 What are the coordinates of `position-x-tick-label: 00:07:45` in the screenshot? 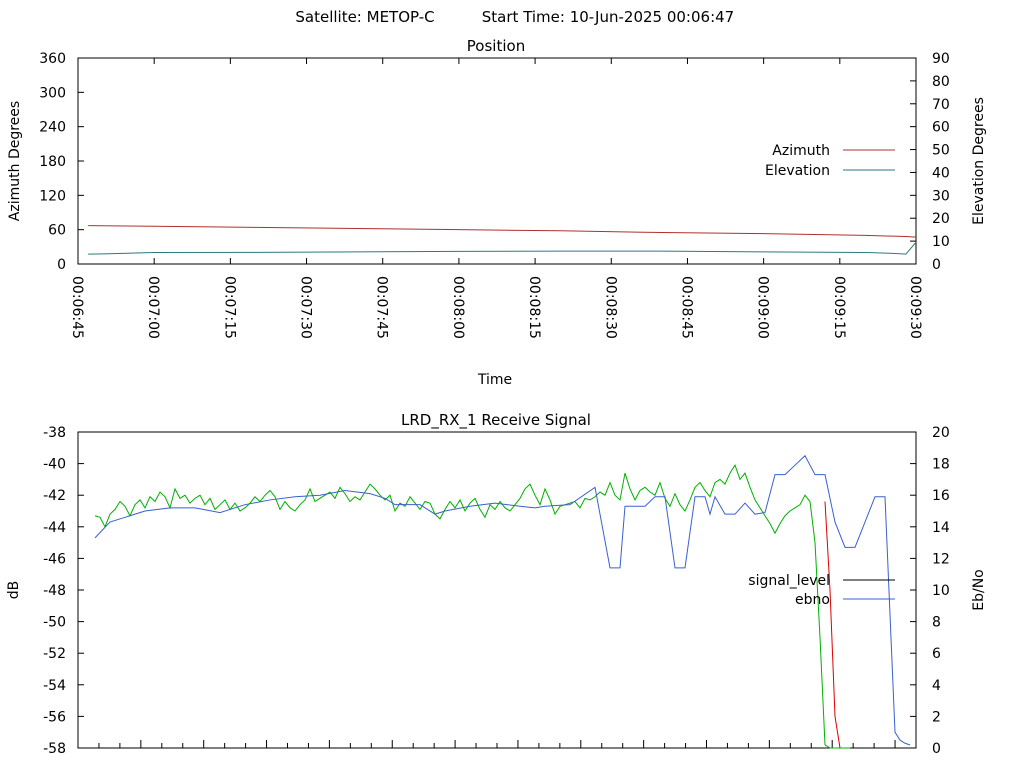 It's located at (382, 307).